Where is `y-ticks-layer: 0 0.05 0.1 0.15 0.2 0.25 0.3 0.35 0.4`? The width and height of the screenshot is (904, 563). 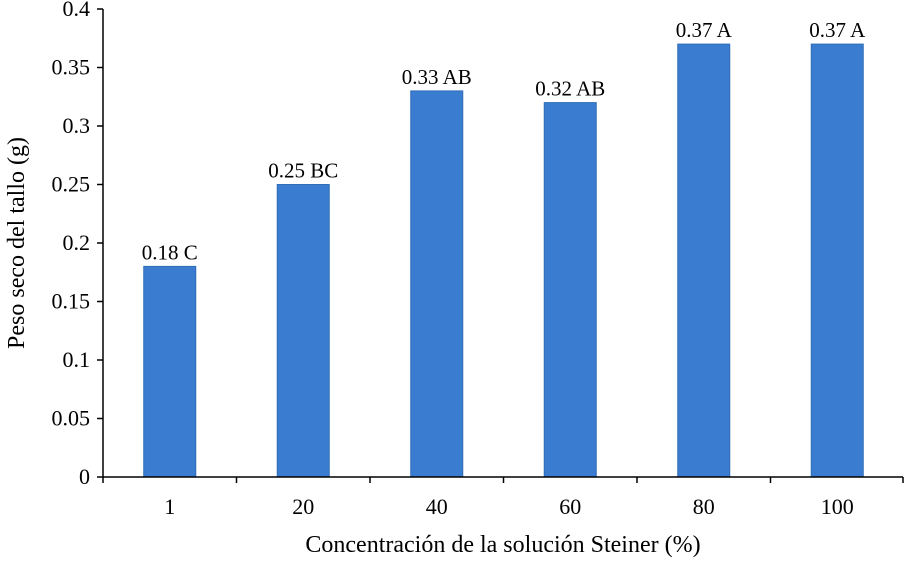
y-ticks-layer: 0 0.05 0.1 0.15 0.2 0.25 0.3 0.35 0.4 is located at coordinates (77, 244).